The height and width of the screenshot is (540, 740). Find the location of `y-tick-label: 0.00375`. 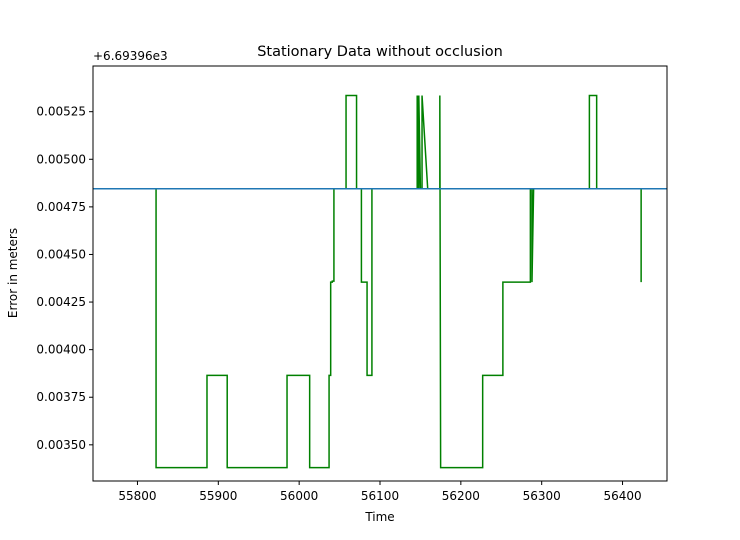

y-tick-label: 0.00375 is located at coordinates (61, 397).